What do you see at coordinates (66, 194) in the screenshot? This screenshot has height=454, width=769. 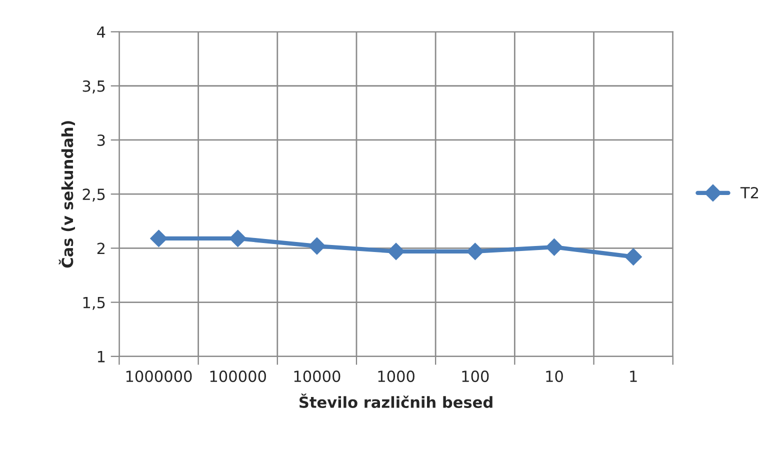 I see `y-axis-title: Čas (v sekundah)` at bounding box center [66, 194].